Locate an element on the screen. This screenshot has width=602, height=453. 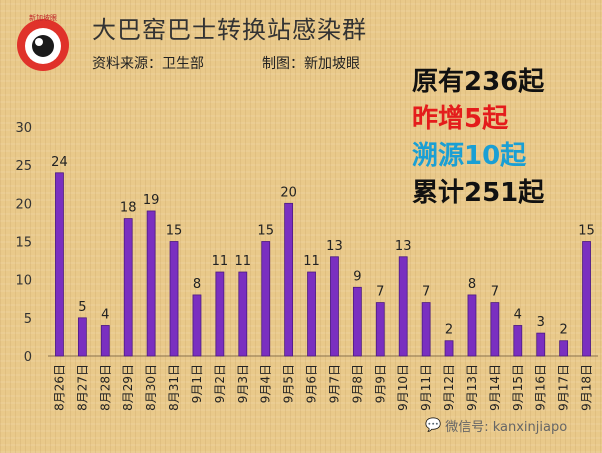
x-tick-label: 9月2日 is located at coordinates (220, 383).